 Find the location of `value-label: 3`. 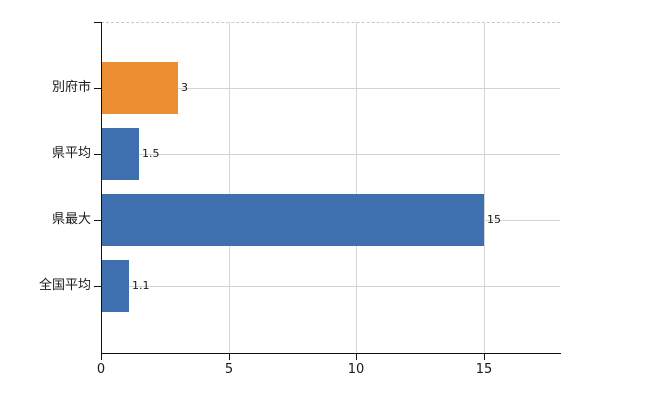

value-label: 3 is located at coordinates (184, 87).